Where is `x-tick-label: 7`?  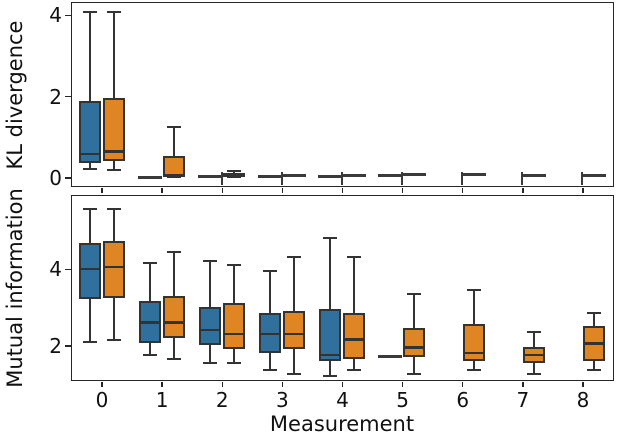
x-tick-label: 7 is located at coordinates (523, 400).